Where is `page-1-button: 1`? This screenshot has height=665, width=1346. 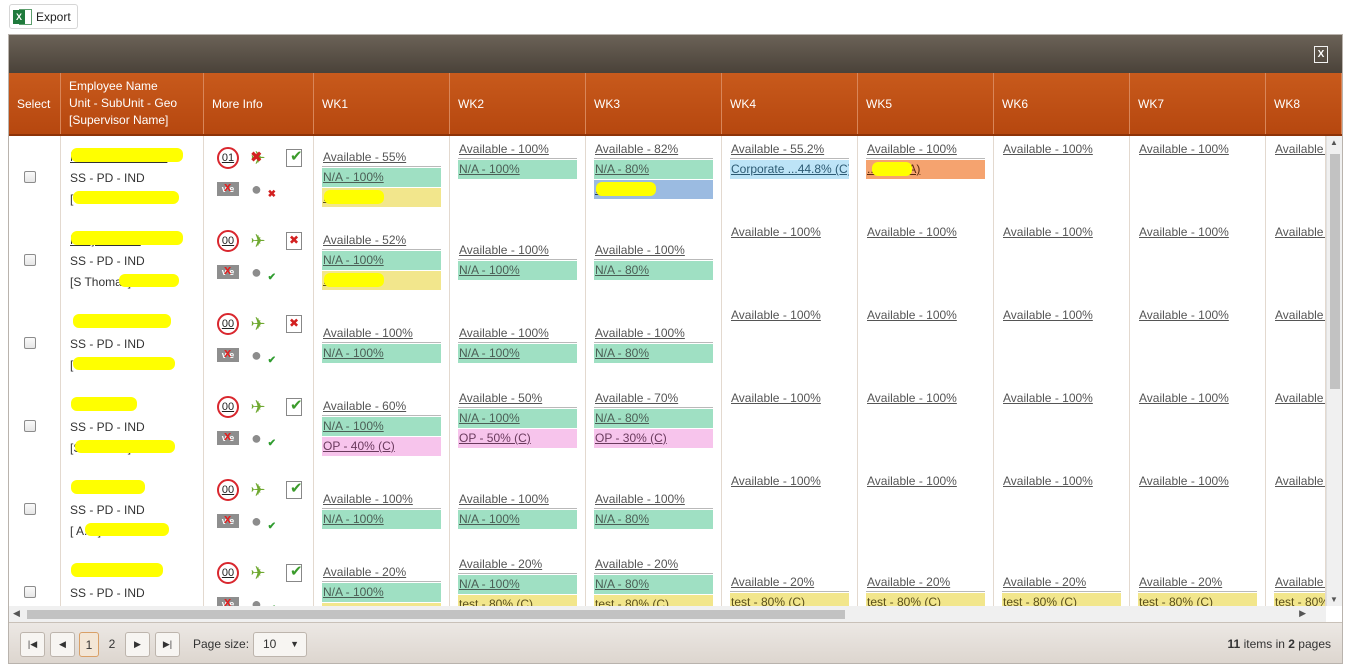
page-1-button: 1 is located at coordinates (89, 644).